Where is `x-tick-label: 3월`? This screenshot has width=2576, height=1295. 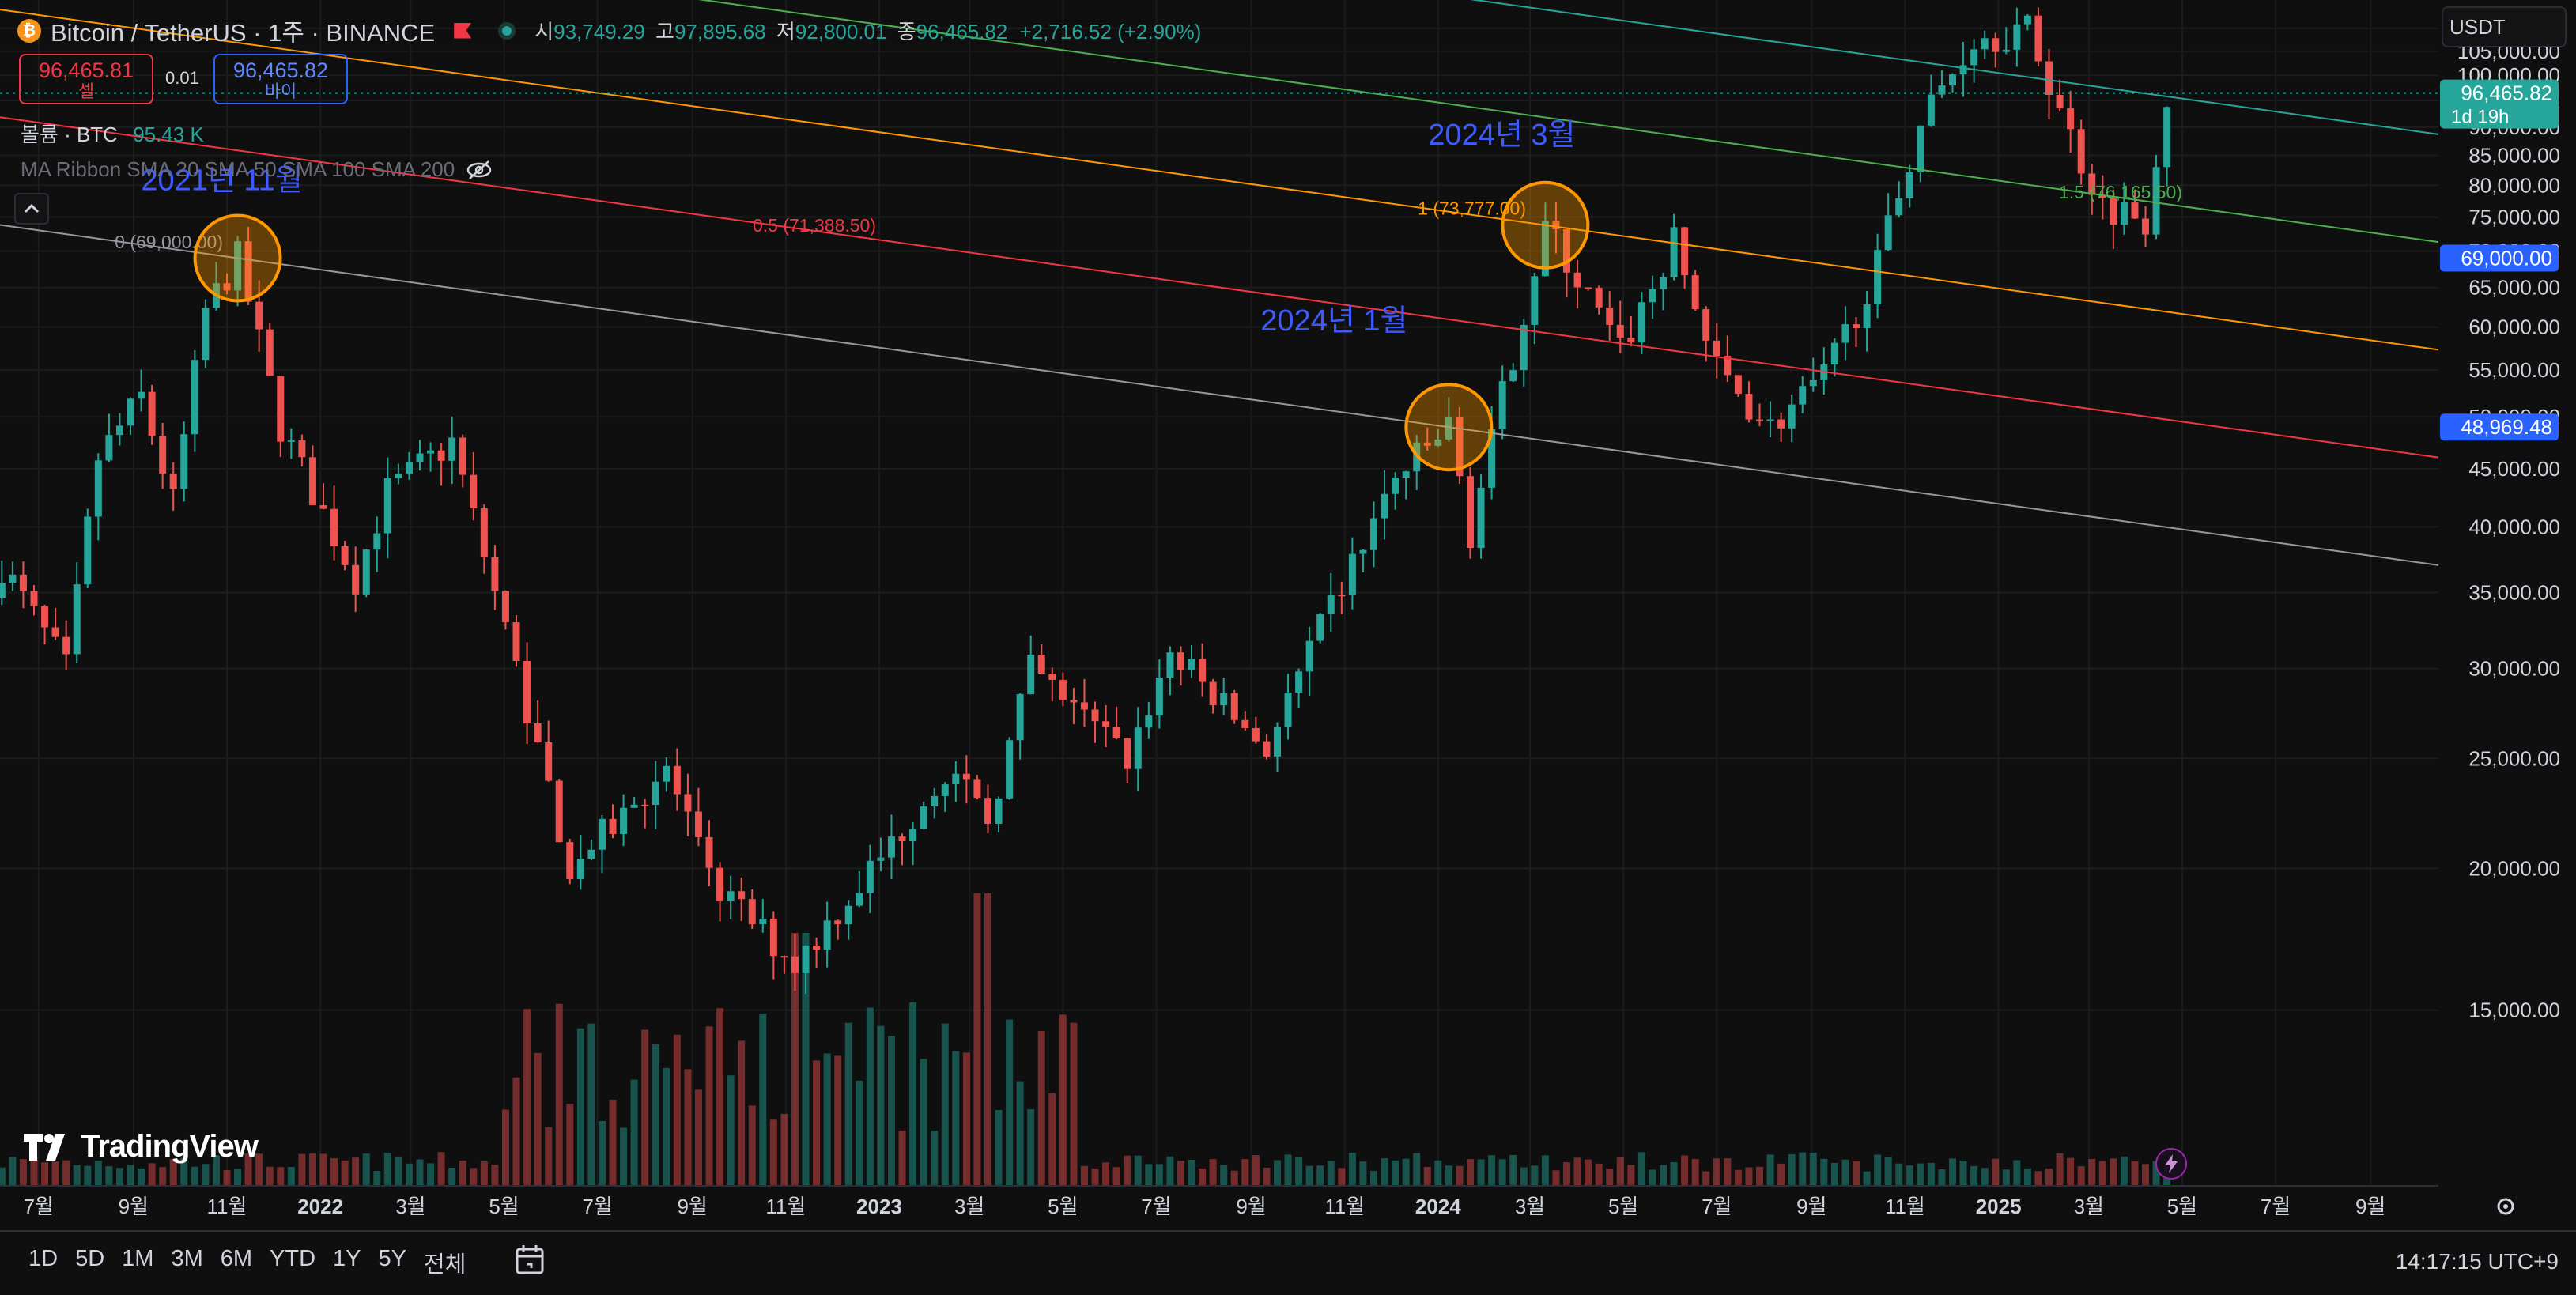 x-tick-label: 3월 is located at coordinates (969, 1206).